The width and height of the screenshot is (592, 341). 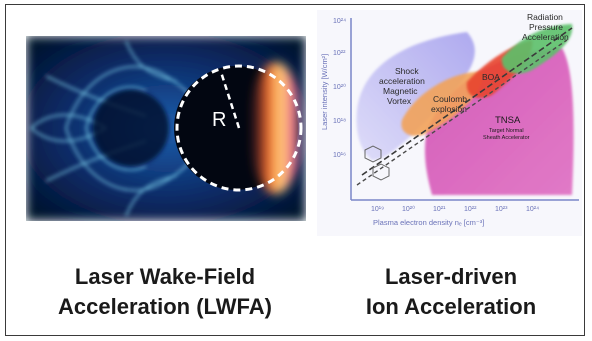 What do you see at coordinates (506, 138) in the screenshot?
I see `tnsa-sub-line: Sheath Accelerator` at bounding box center [506, 138].